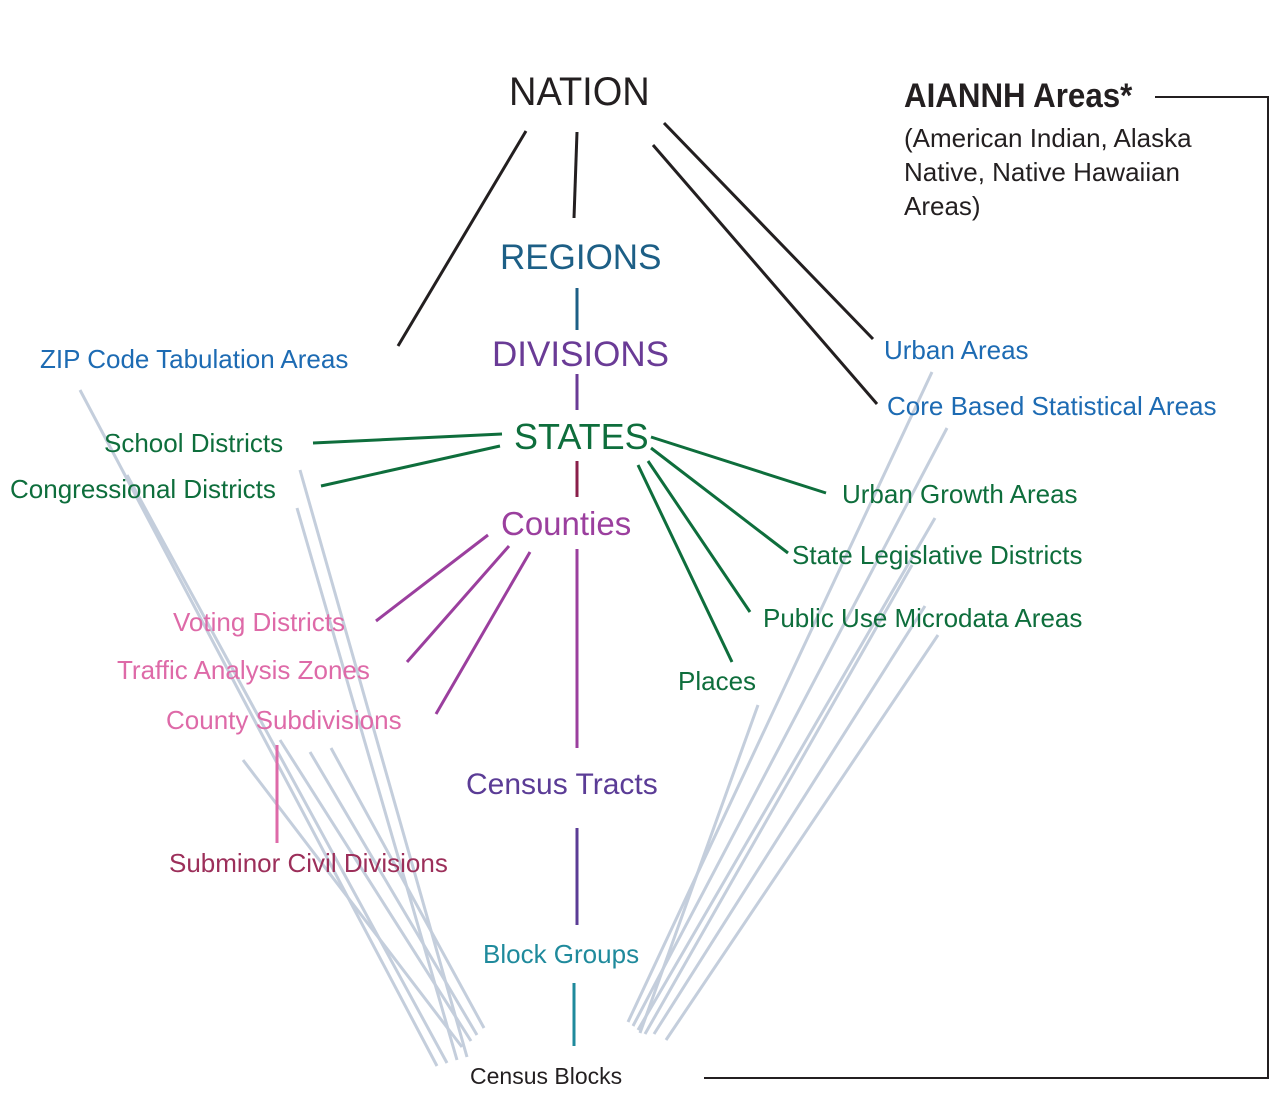 Image resolution: width=1286 pixels, height=1106 pixels. I want to click on edge-states-places, so click(685, 563).